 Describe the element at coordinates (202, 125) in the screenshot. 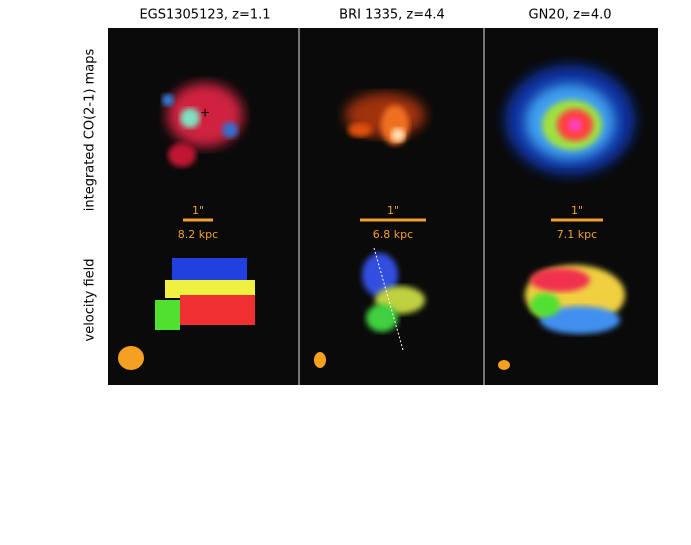

I see `co-map-1: +` at that location.